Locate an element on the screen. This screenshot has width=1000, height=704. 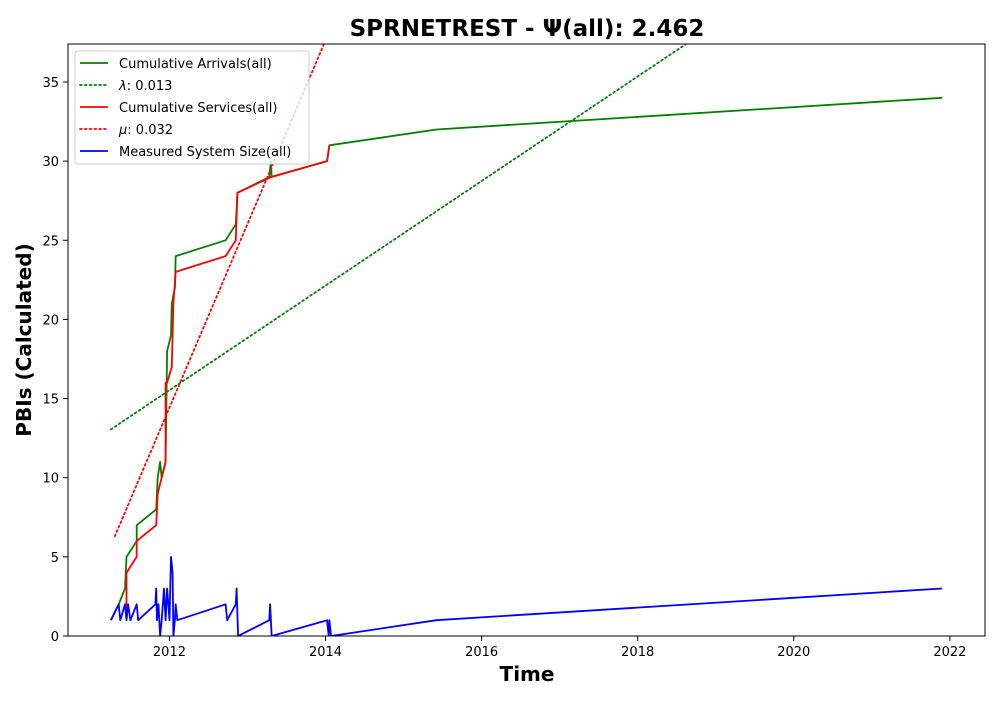
y-axis: 0 5 10 15 20 25 30 35 is located at coordinates (55, 360).